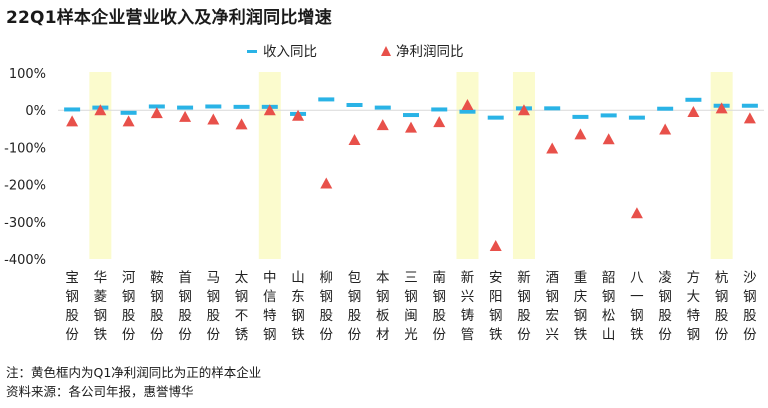 The height and width of the screenshot is (408, 768). Describe the element at coordinates (72, 278) in the screenshot. I see `x-tick-char: 宝` at that location.